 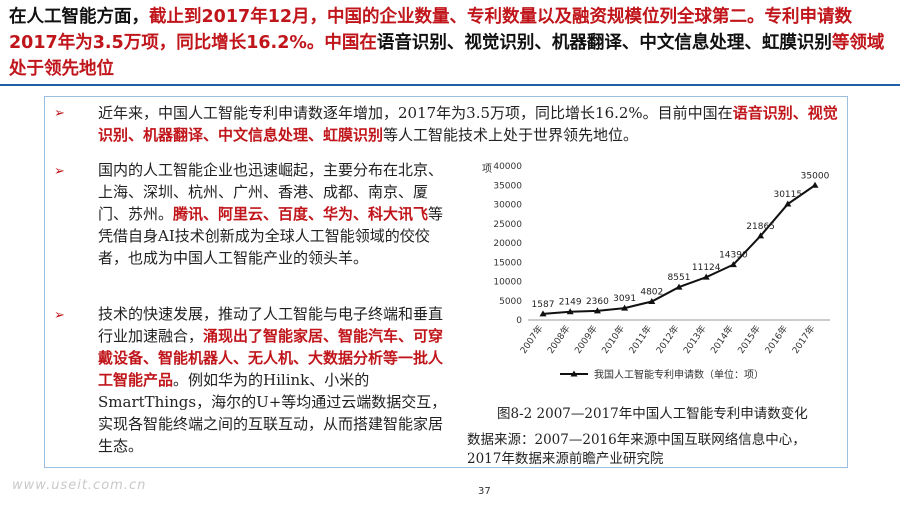 What do you see at coordinates (651, 293) in the screenshot?
I see `data-label: 4802` at bounding box center [651, 293].